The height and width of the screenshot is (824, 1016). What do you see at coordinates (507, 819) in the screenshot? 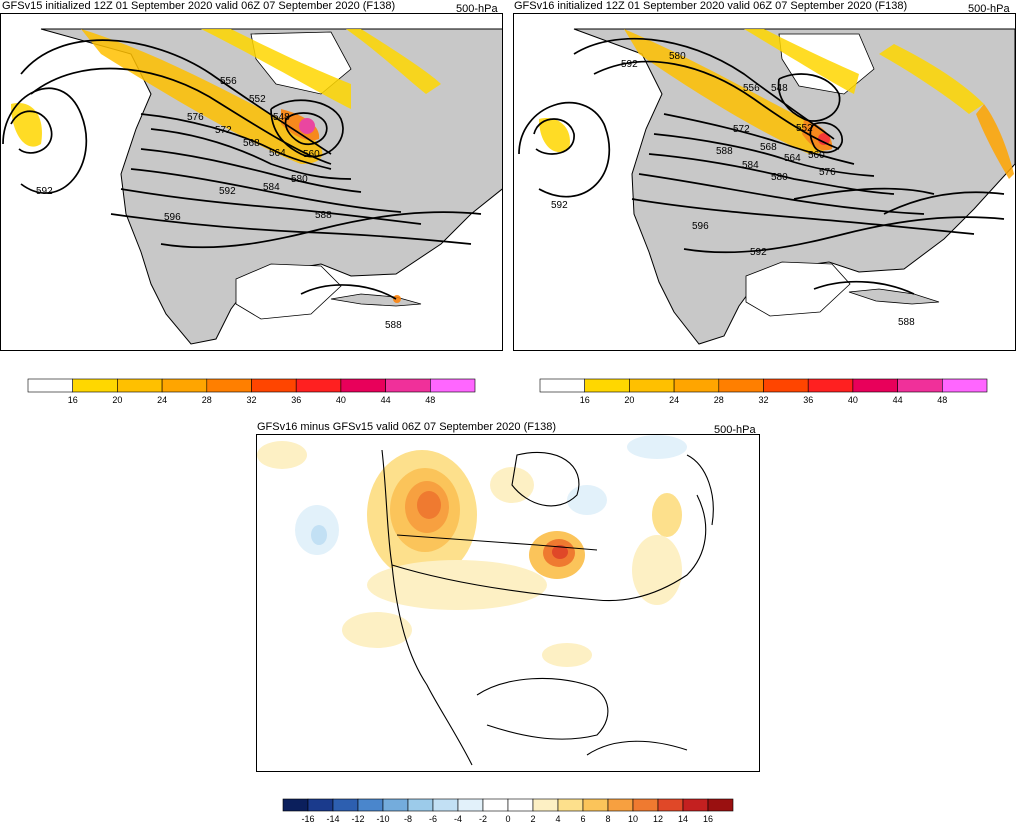
I see `colorbar-tick-label: 0` at bounding box center [507, 819].